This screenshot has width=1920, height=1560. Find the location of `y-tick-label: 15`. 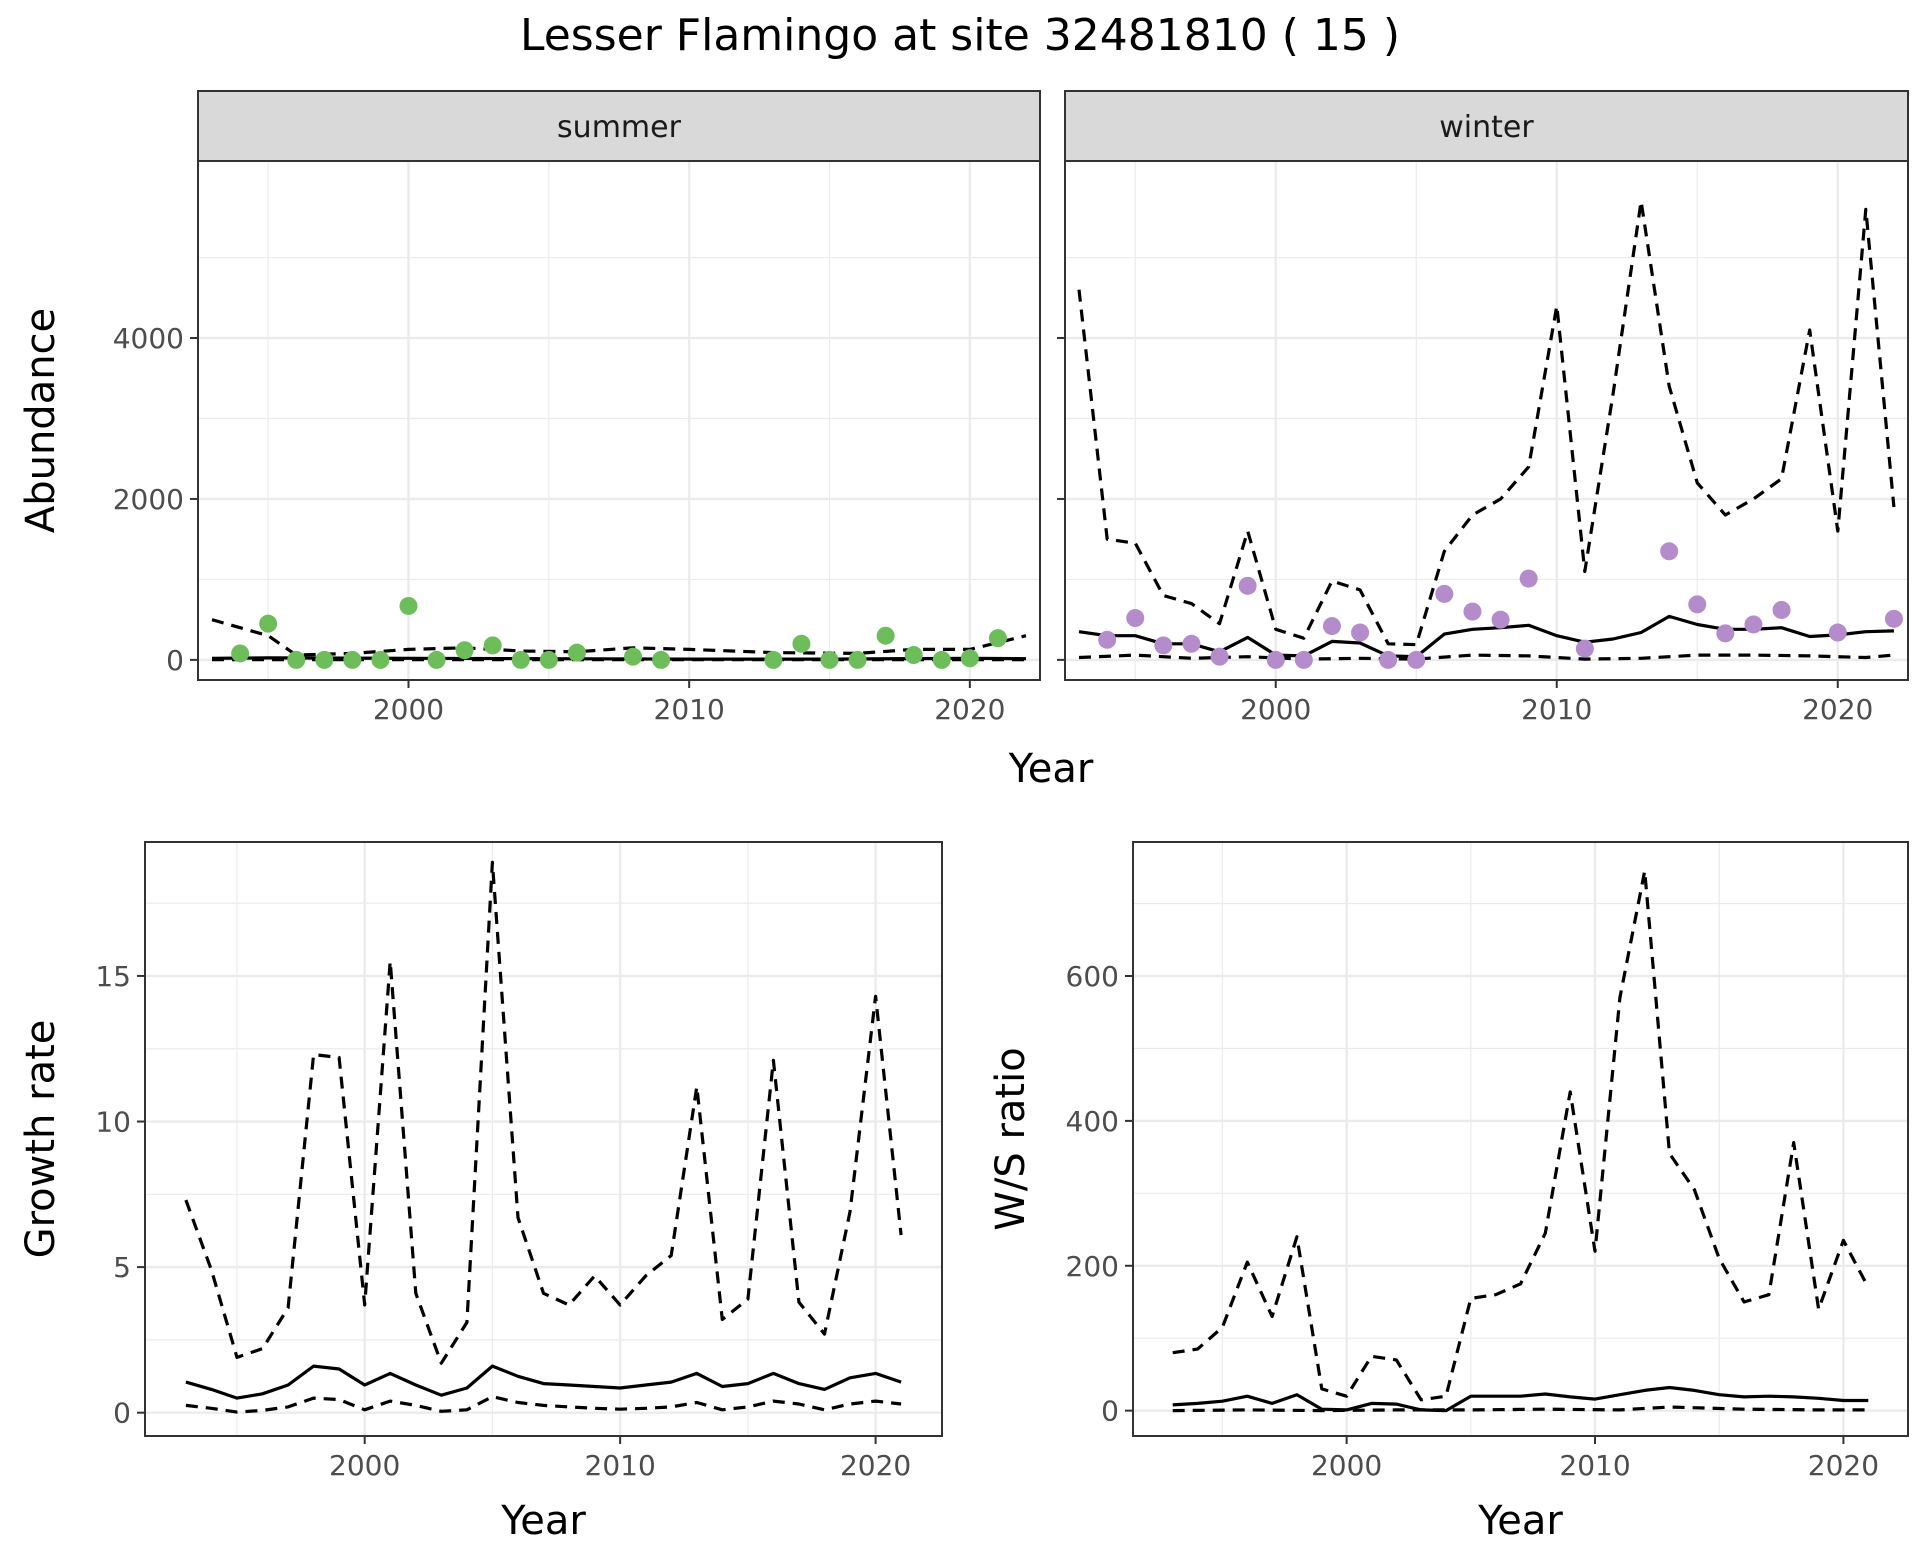

y-tick-label: 15 is located at coordinates (113, 976).